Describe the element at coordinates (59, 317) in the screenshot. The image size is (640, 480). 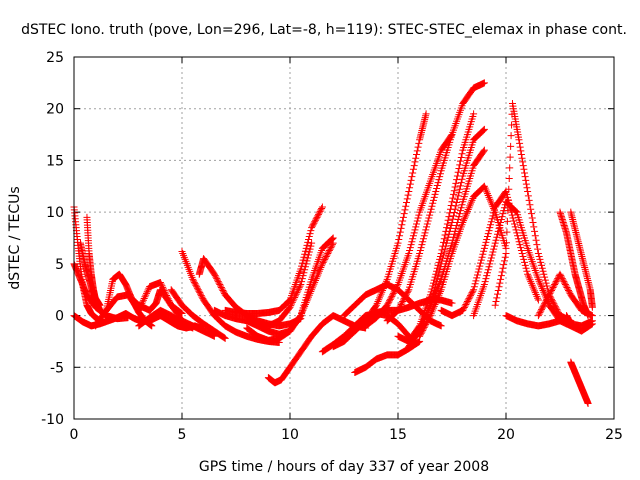
I see `y-tick-label: 0` at that location.